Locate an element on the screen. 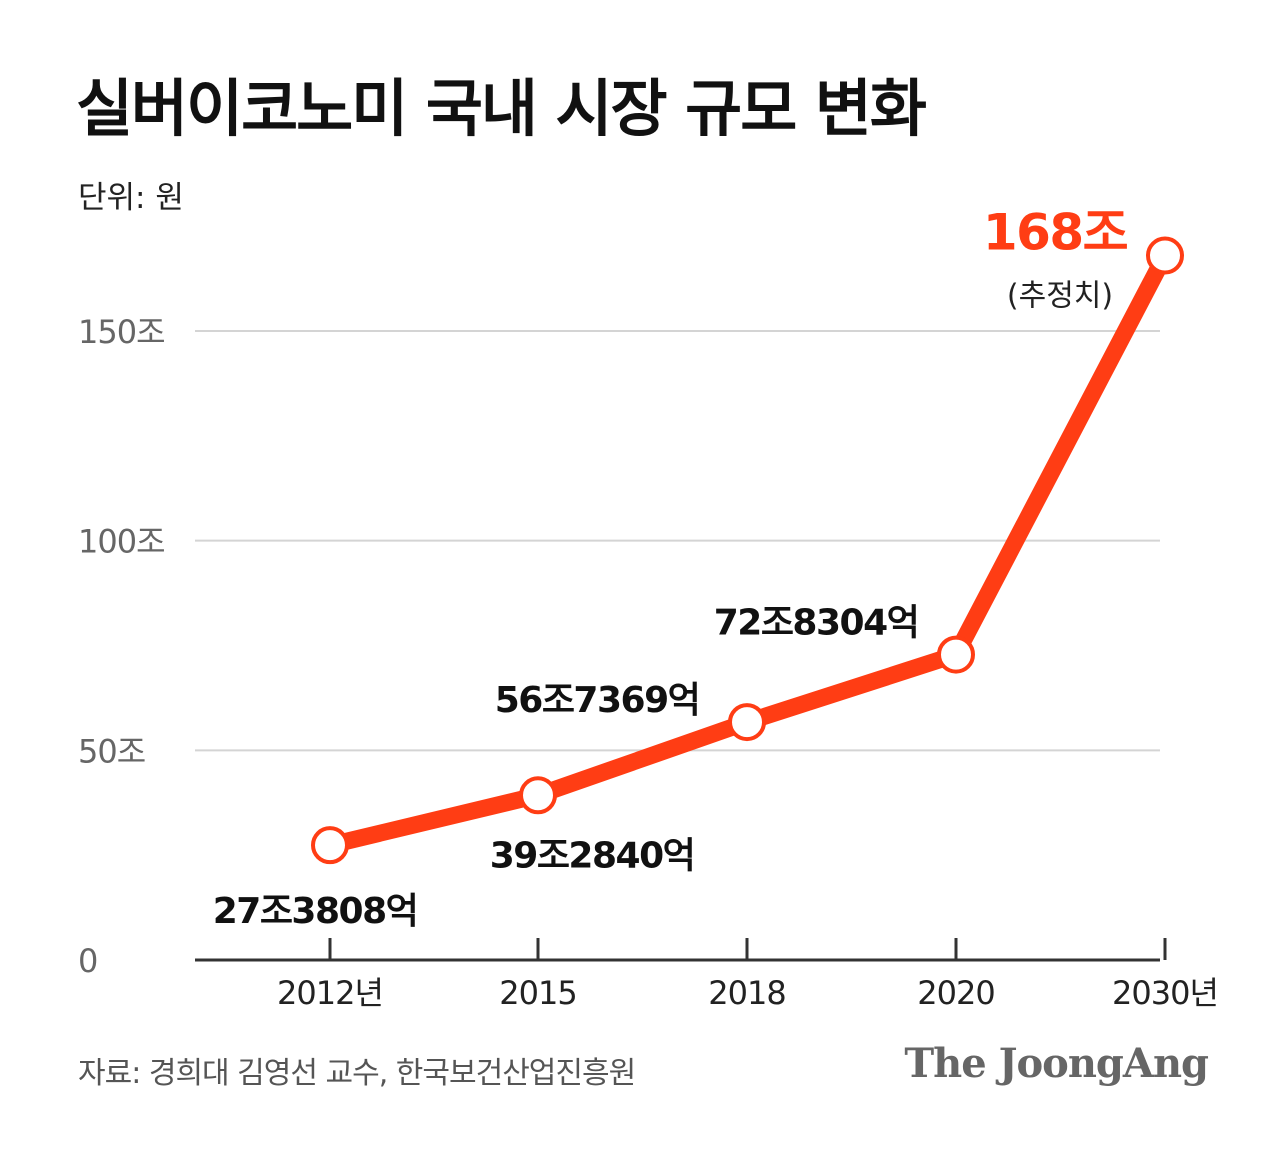 The height and width of the screenshot is (1149, 1280). source-note: 자료: 경희대 김영선 교수, 한국보건산업진흥원 is located at coordinates (357, 1073).